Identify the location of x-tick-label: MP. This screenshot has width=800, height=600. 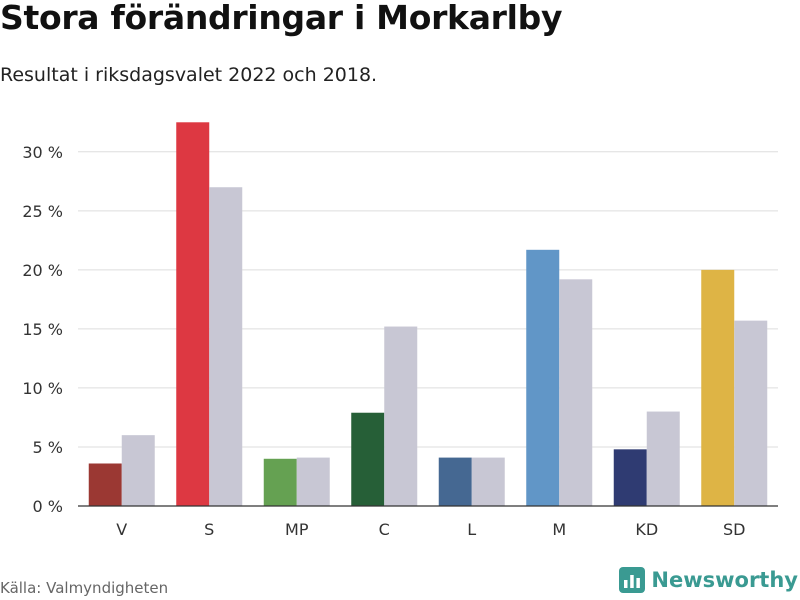
(297, 529).